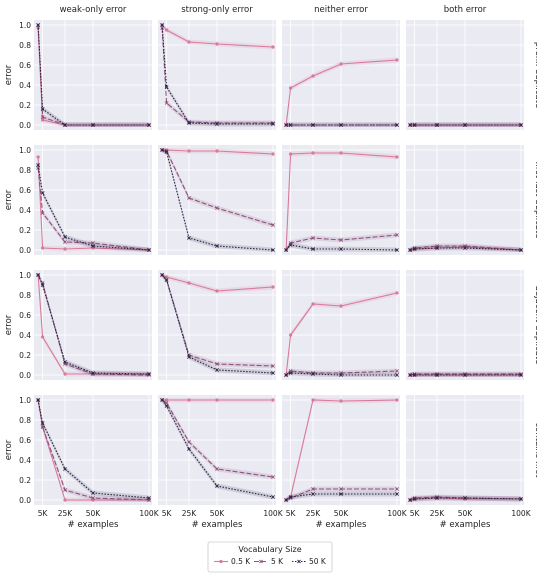 The width and height of the screenshot is (537, 578). I want to click on y-tick-label: 0.4, so click(25, 85).